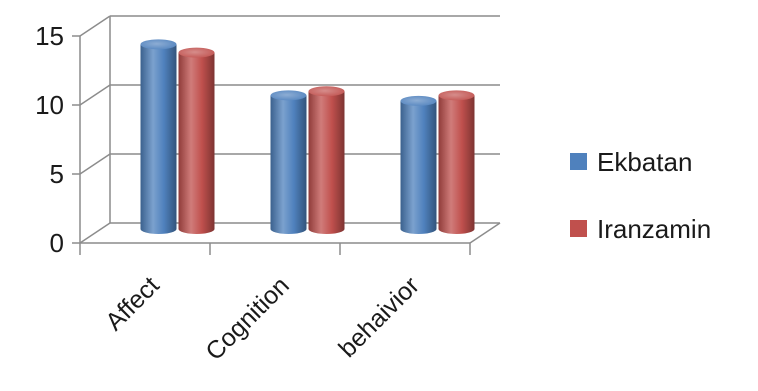  Describe the element at coordinates (654, 229) in the screenshot. I see `legend-label: Iranzamin` at that location.